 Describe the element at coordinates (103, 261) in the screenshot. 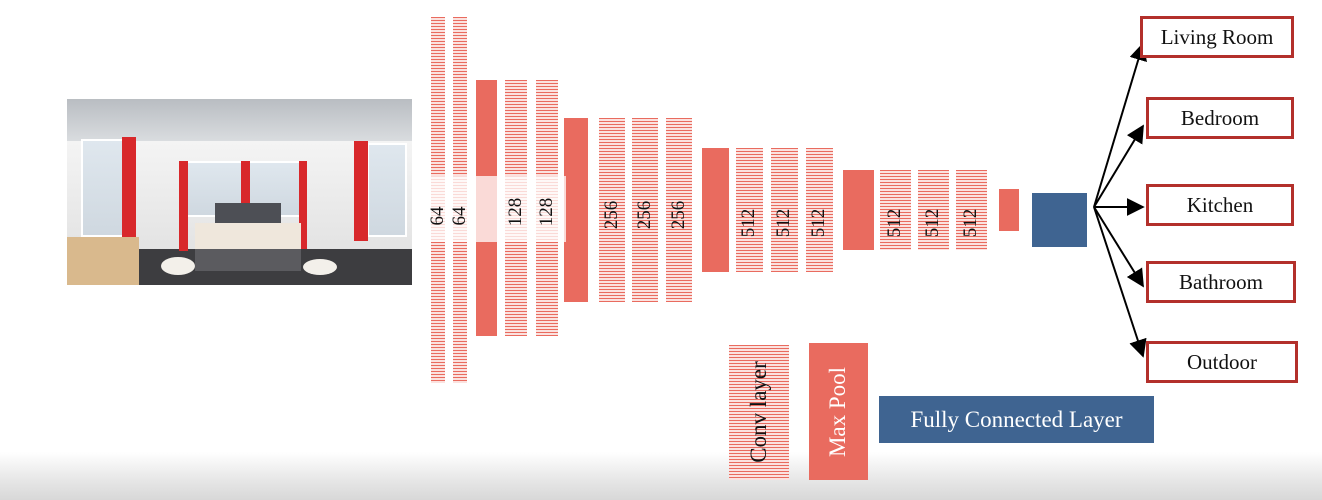

I see `photo-desk` at that location.